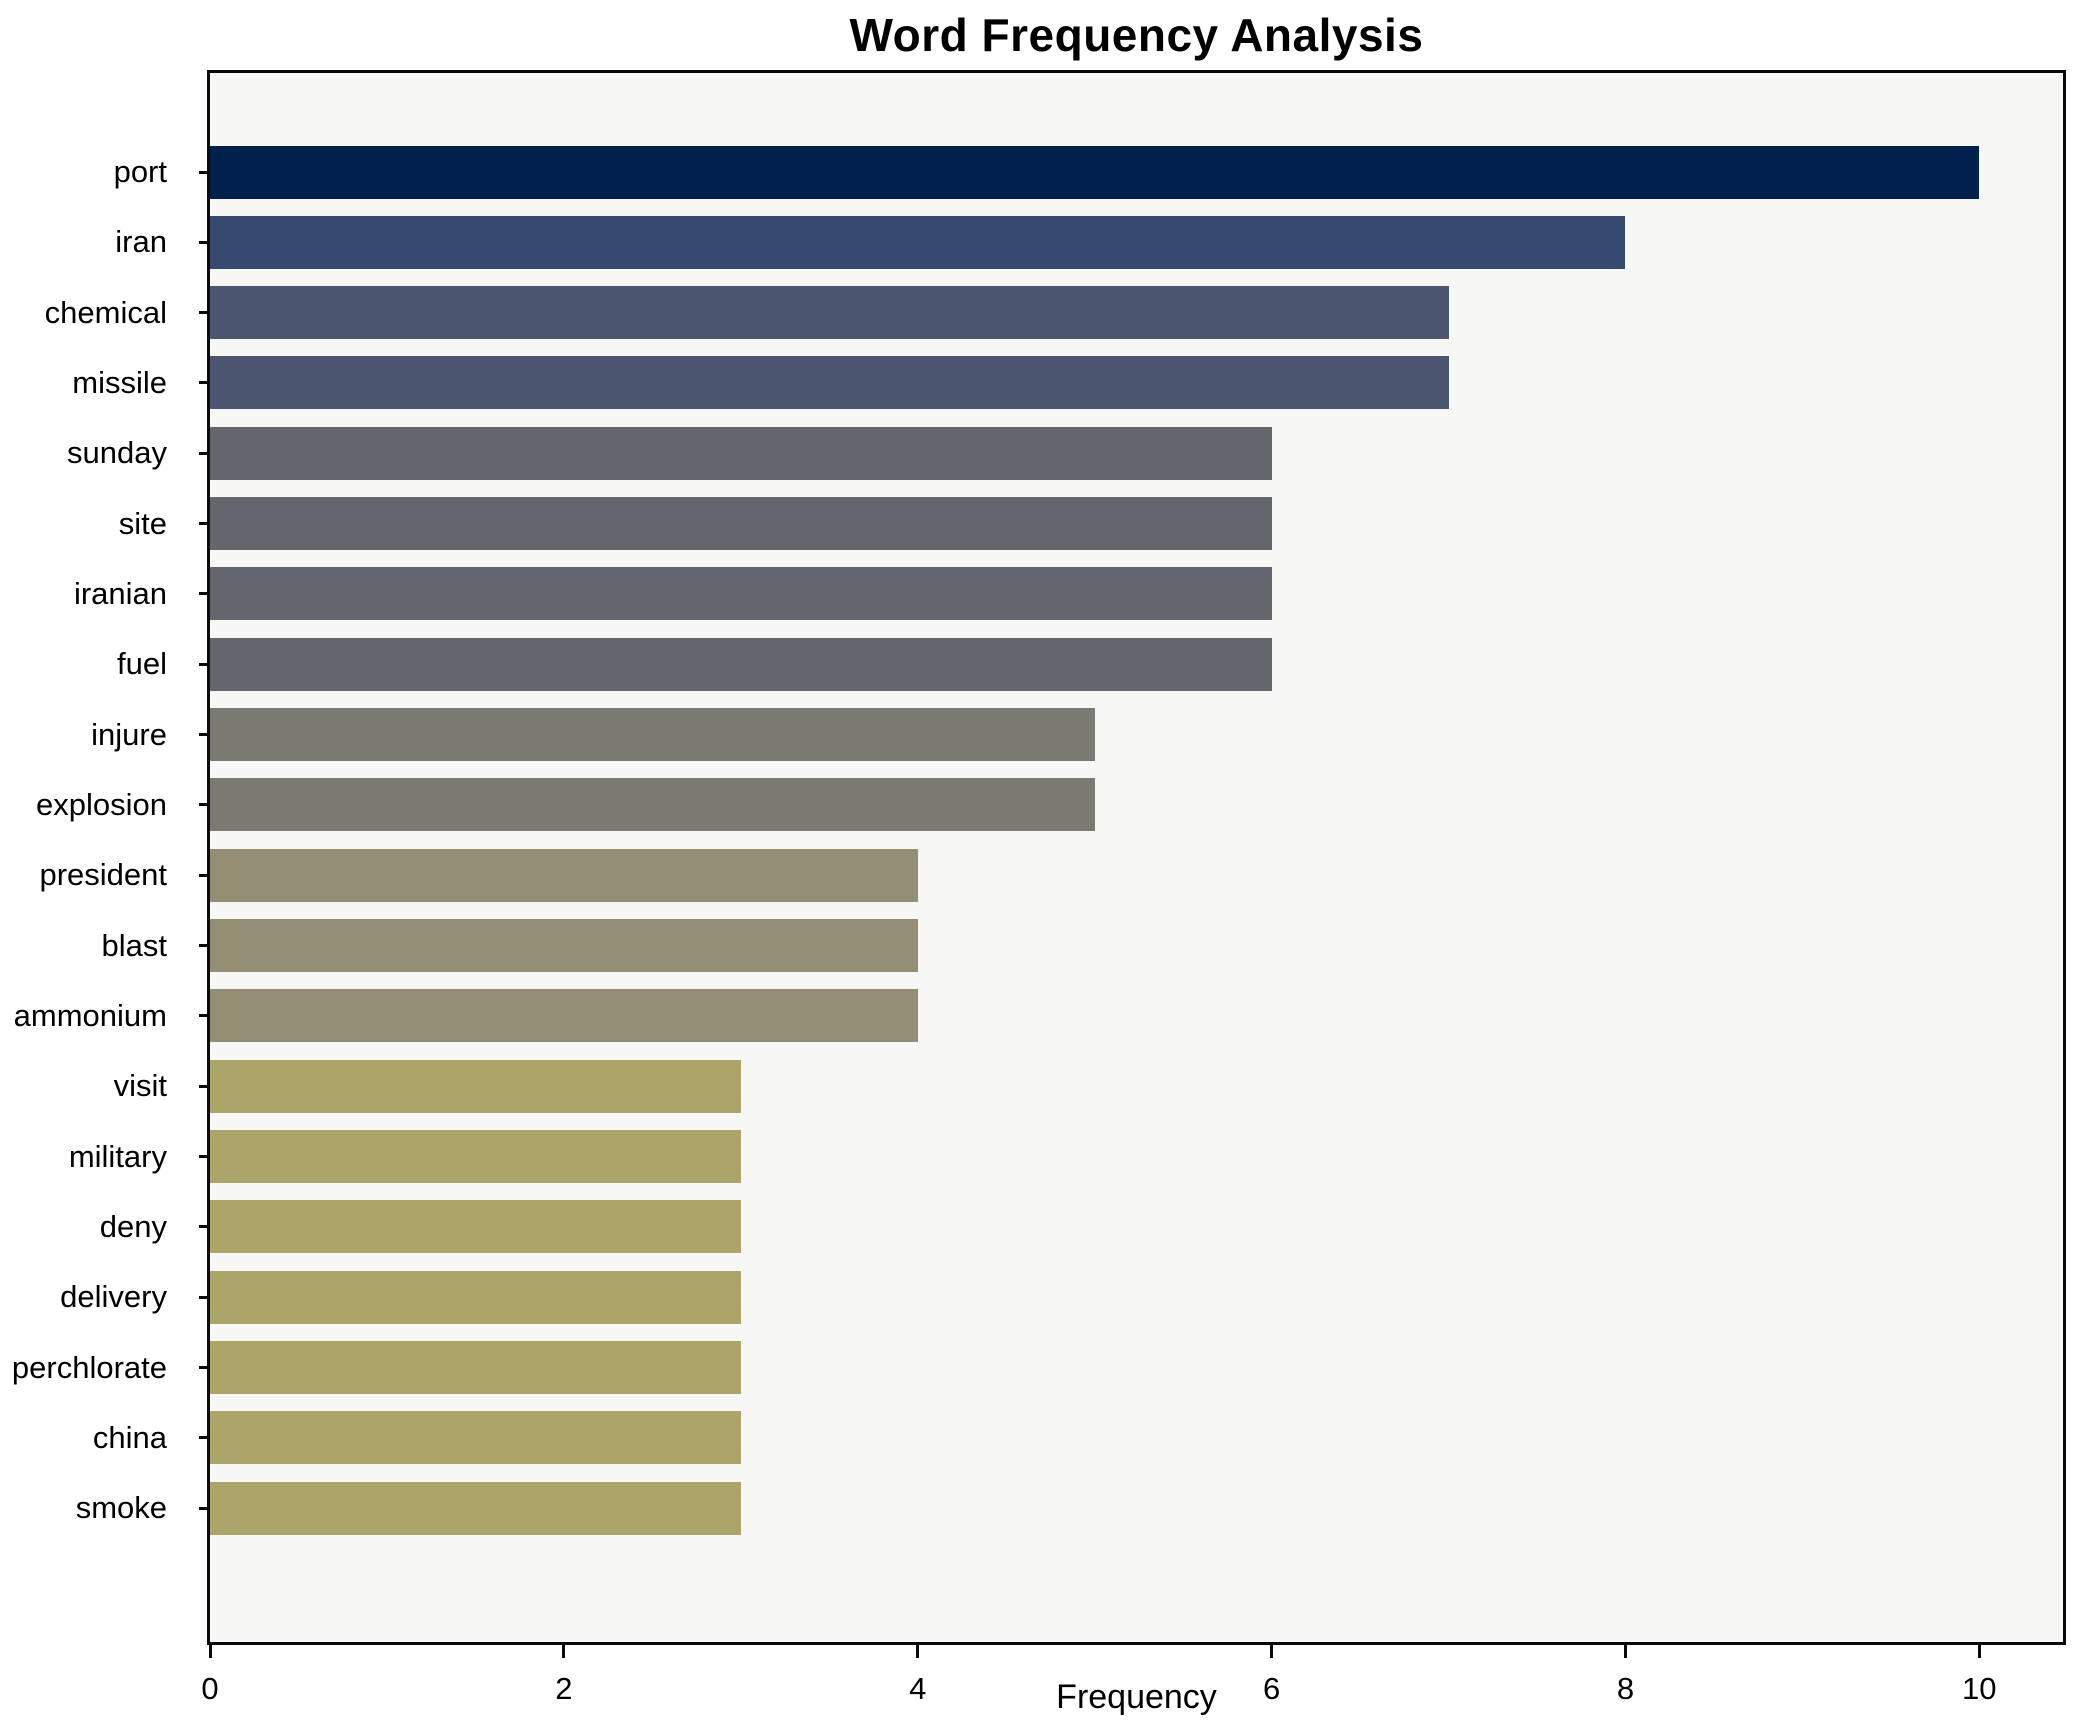 This screenshot has height=1722, width=2086. What do you see at coordinates (141, 242) in the screenshot?
I see `y-tick-label-iran: iran` at bounding box center [141, 242].